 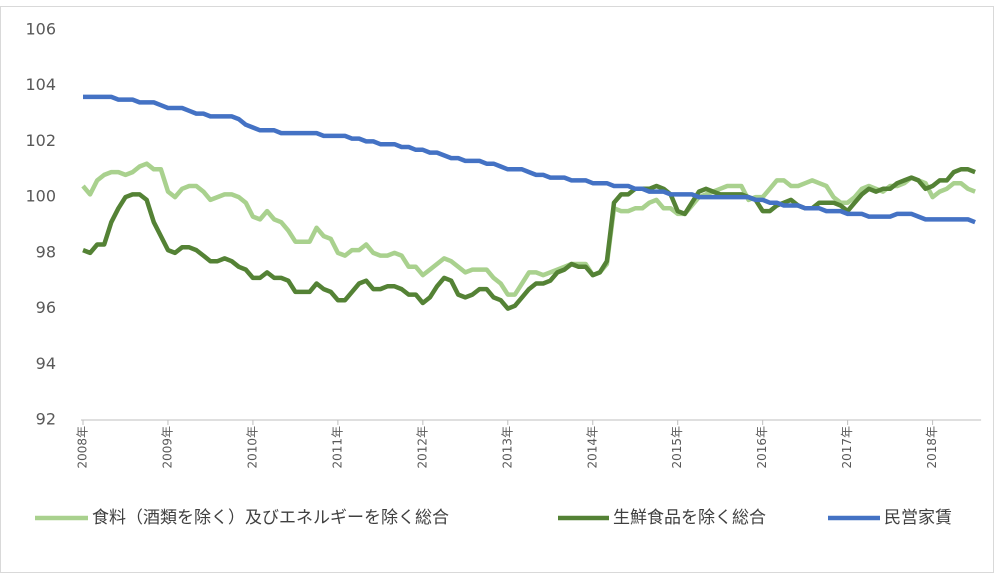 What do you see at coordinates (40, 84) in the screenshot?
I see `y-tick-label: 104` at bounding box center [40, 84].